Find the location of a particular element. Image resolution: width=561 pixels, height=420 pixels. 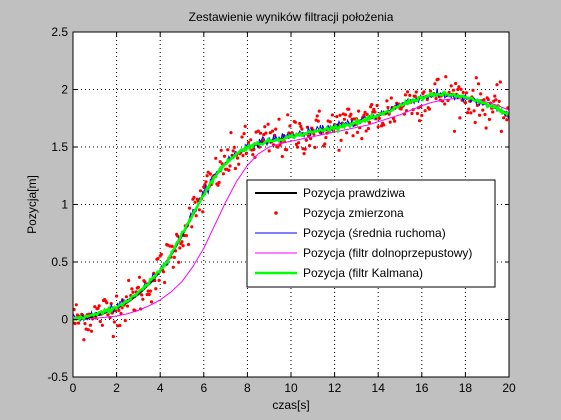

y-tick-label: 2.5 is located at coordinates (59, 32).